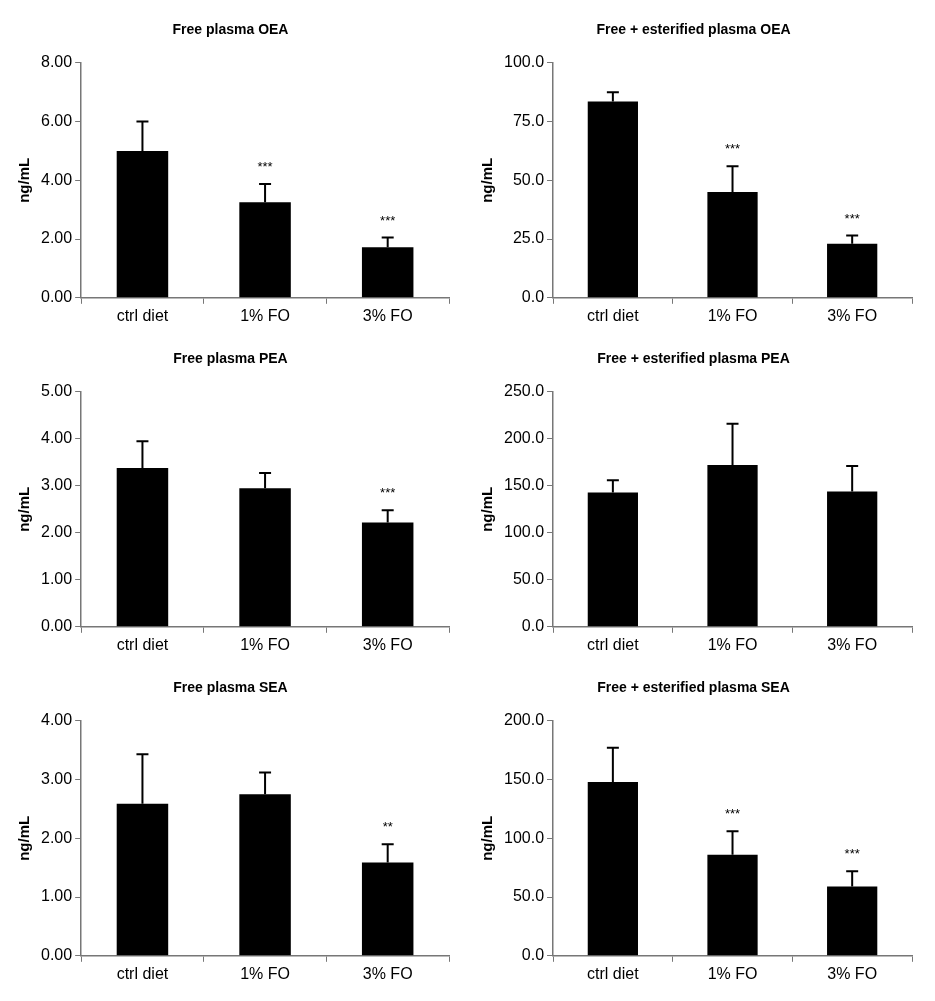  Describe the element at coordinates (57, 62) in the screenshot. I see `y-tick-label: 8.00` at that location.